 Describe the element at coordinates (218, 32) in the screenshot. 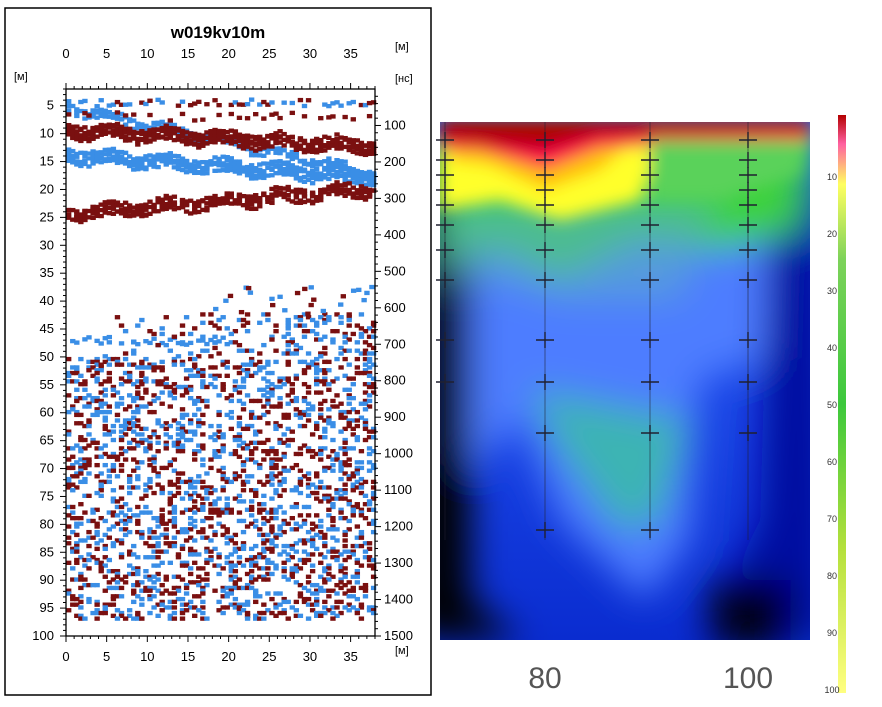

I see `radargram-title: w019kv10m` at that location.